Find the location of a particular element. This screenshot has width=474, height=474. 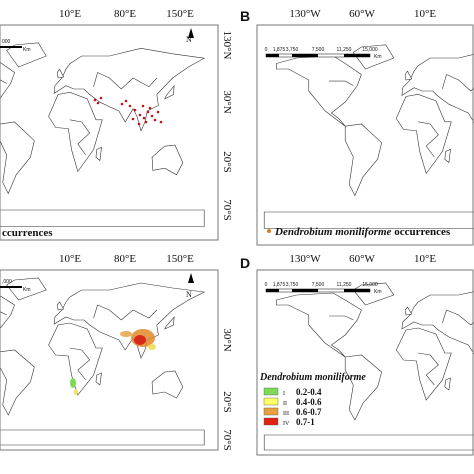

panel-letter: D is located at coordinates (245, 263).